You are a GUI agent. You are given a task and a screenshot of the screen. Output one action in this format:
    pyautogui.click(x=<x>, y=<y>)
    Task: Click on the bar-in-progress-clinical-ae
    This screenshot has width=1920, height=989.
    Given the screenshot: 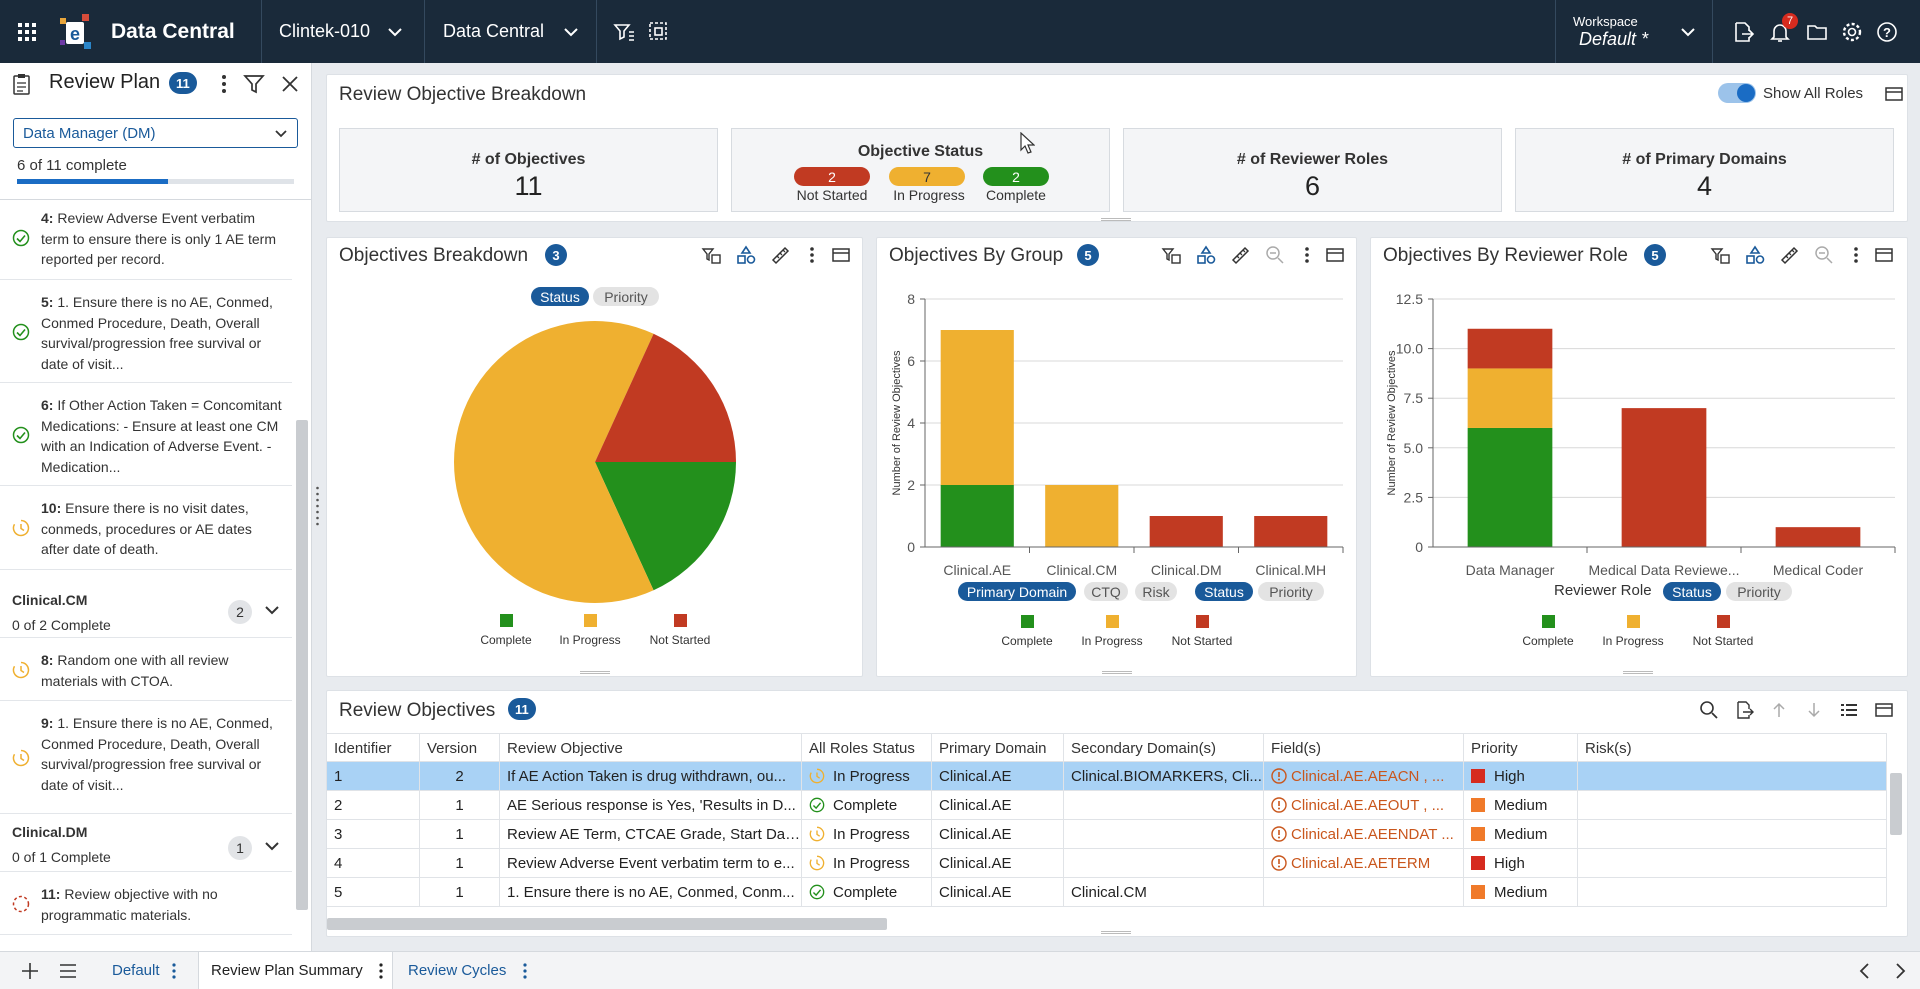 What is the action you would take?
    pyautogui.click(x=977, y=407)
    